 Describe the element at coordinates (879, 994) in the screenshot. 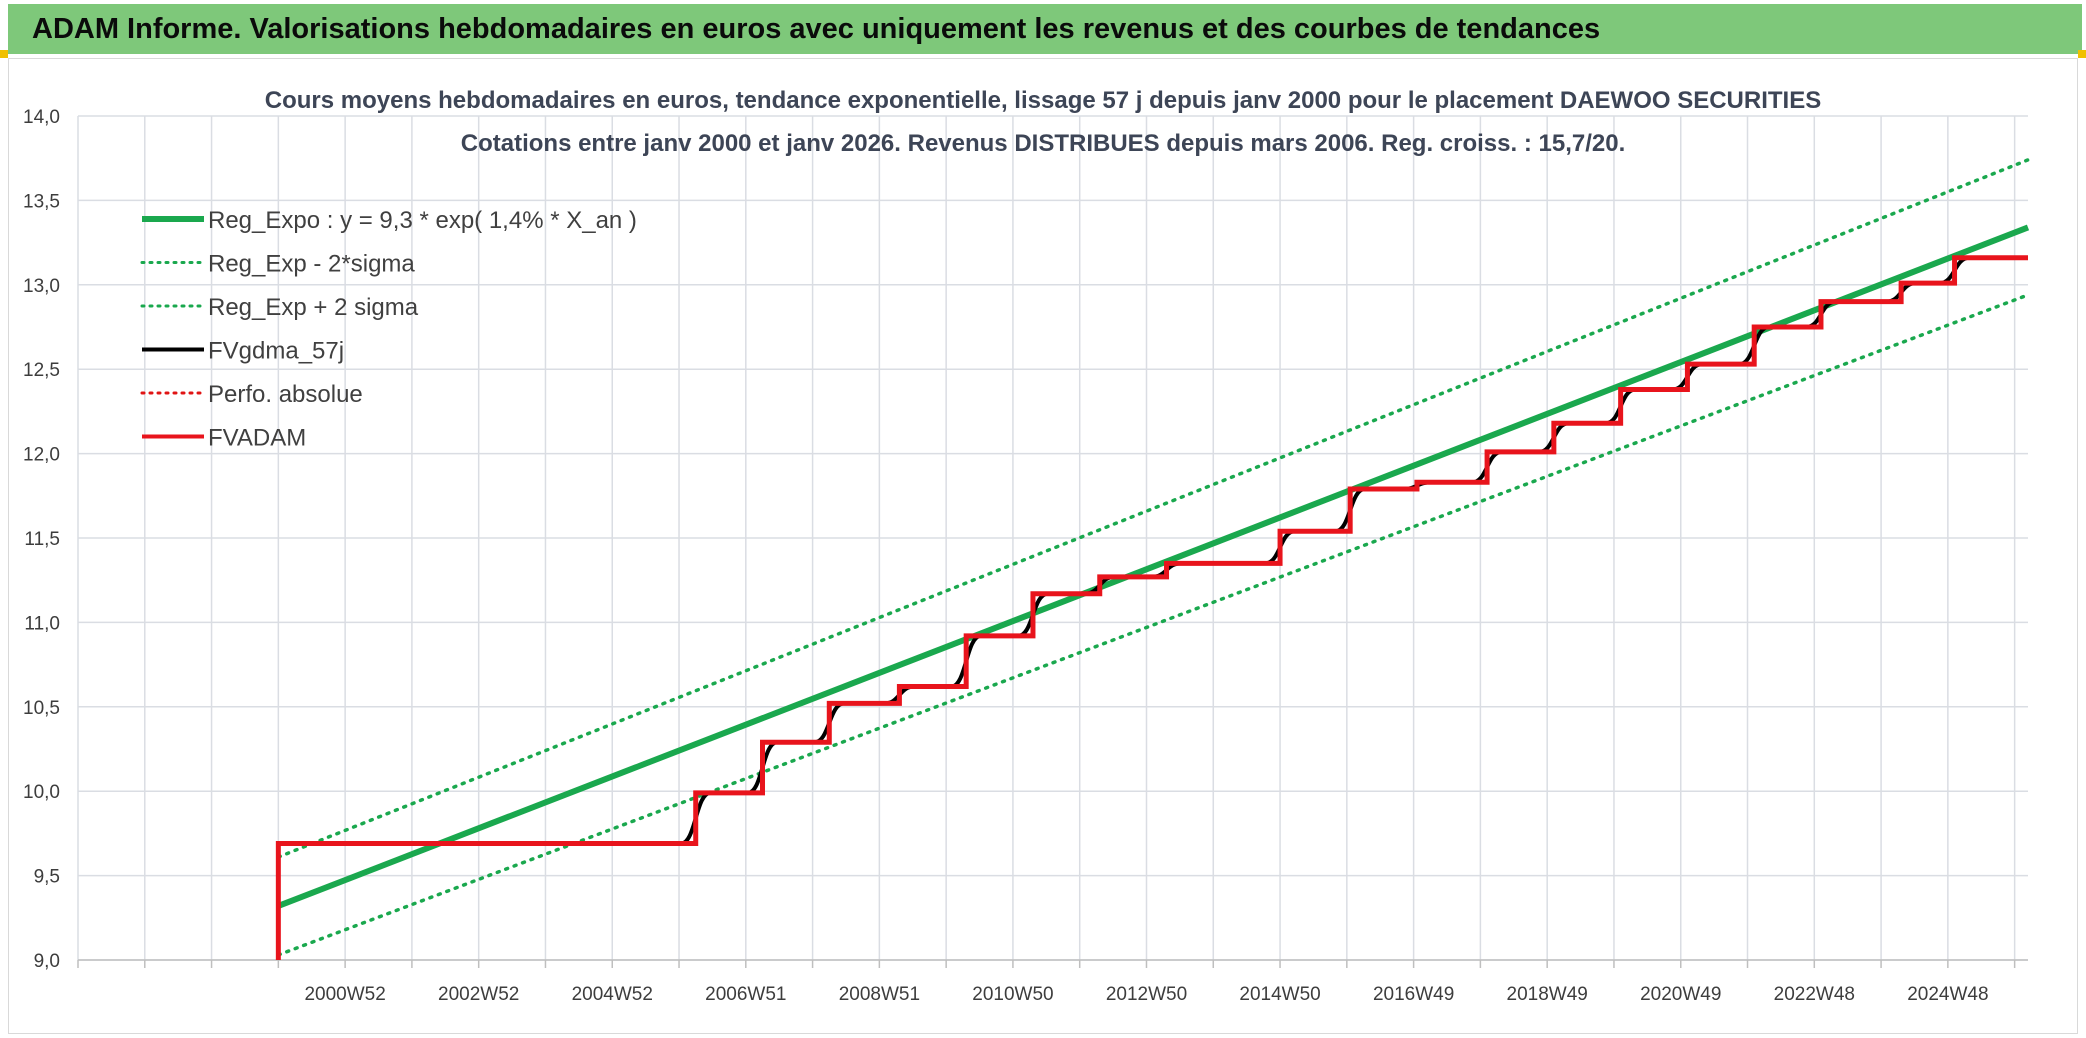

I see `x-tick-label: 2008W51` at that location.